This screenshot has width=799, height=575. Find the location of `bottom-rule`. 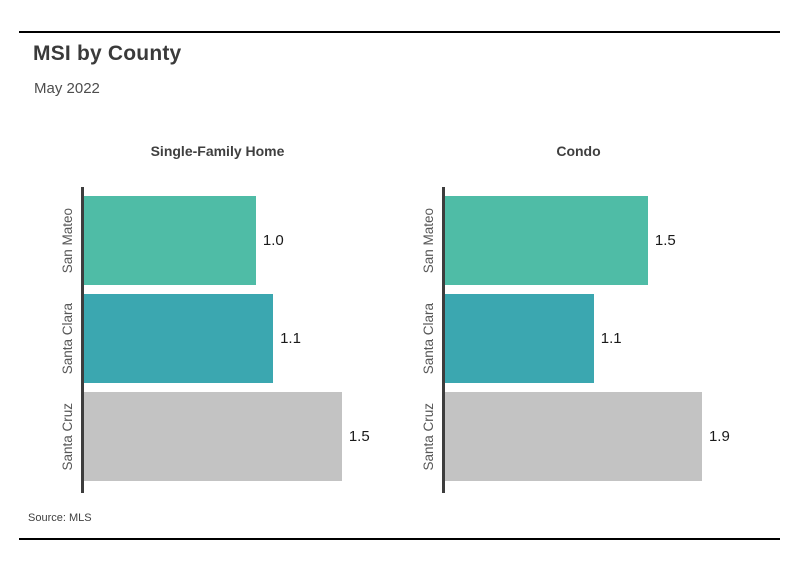

bottom-rule is located at coordinates (399, 539).